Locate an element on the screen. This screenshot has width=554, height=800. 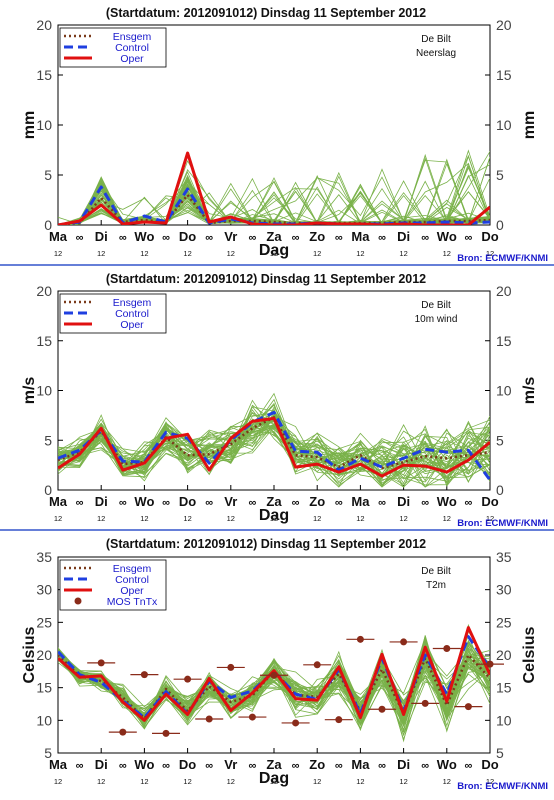
y-tick-label-right: 0 is located at coordinates (500, 225).